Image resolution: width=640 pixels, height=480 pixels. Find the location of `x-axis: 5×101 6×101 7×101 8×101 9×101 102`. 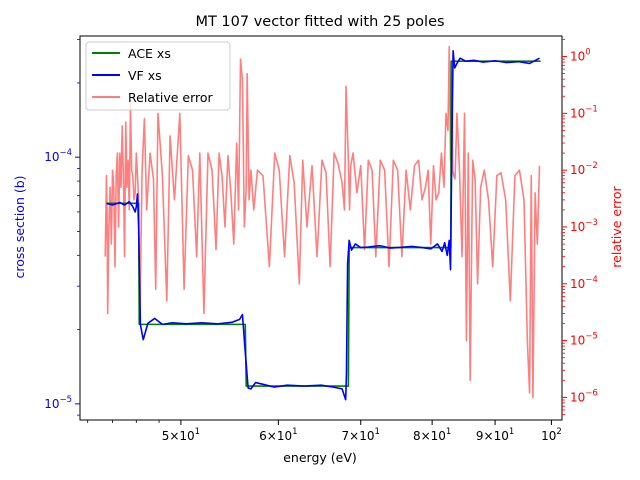

x-axis: 5×101 6×101 7×101 8×101 9×101 102 is located at coordinates (324, 431).